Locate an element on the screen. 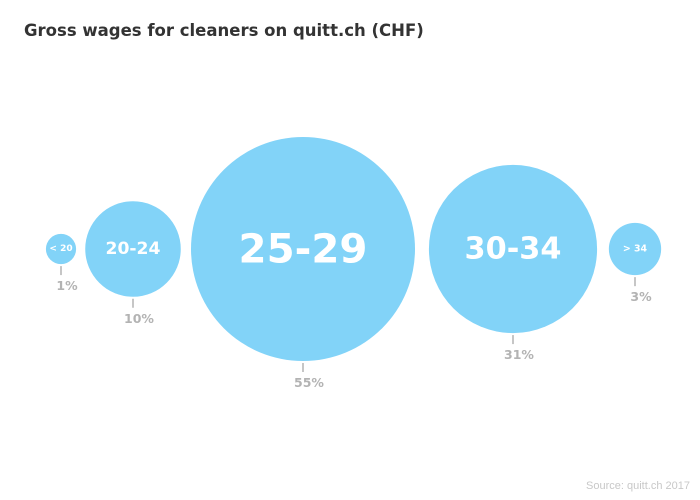 The image size is (700, 500). bubble-group: > 34 3% is located at coordinates (635, 263).